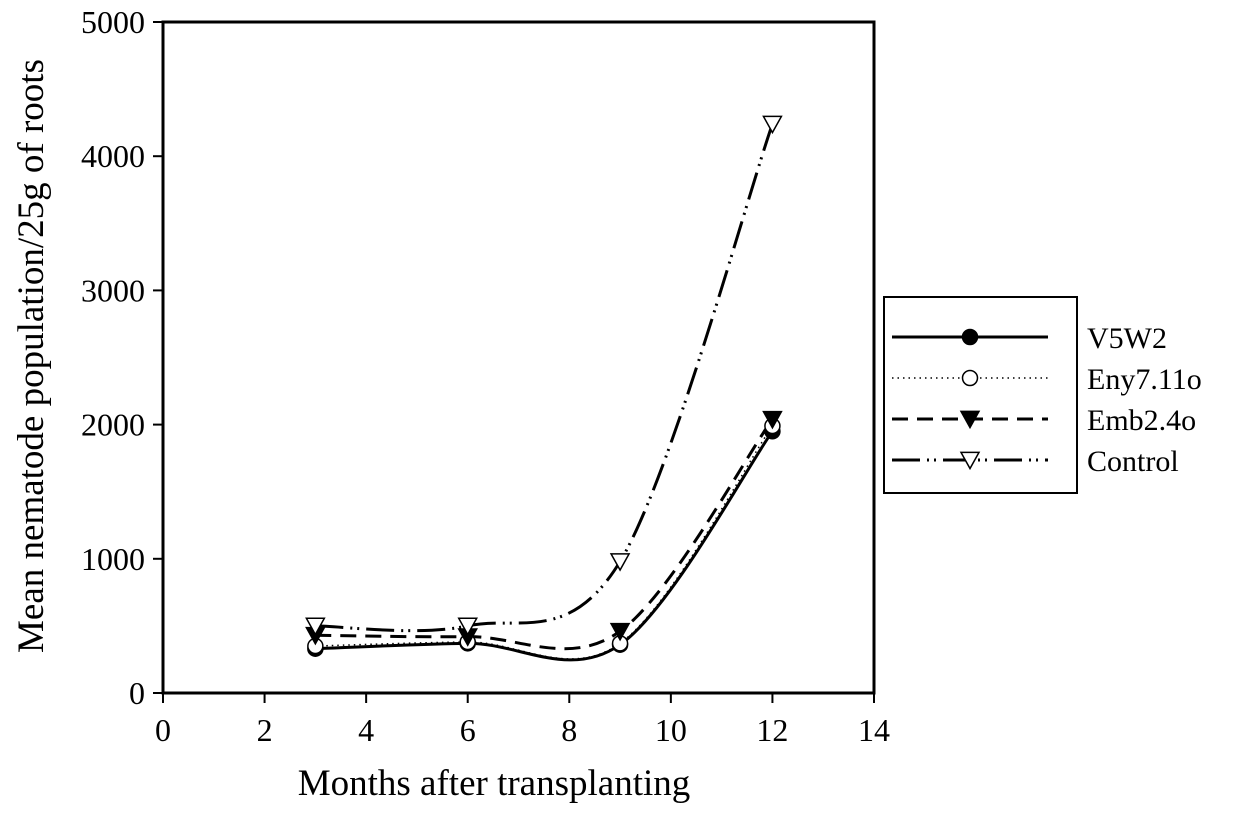 This screenshot has width=1233, height=814. What do you see at coordinates (1141, 420) in the screenshot?
I see `legend-label: Emb2.4o` at bounding box center [1141, 420].